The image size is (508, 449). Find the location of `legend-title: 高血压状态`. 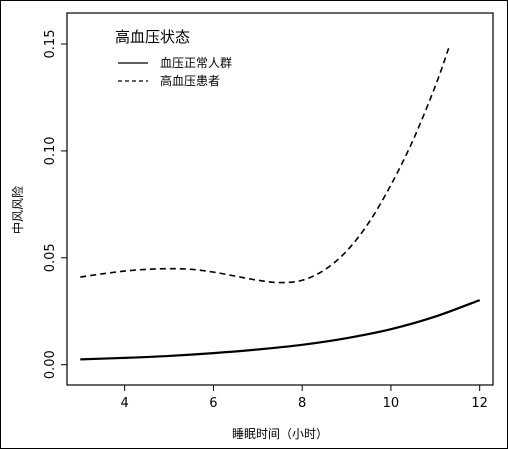

legend-title: 高血压状态 is located at coordinates (152, 37).